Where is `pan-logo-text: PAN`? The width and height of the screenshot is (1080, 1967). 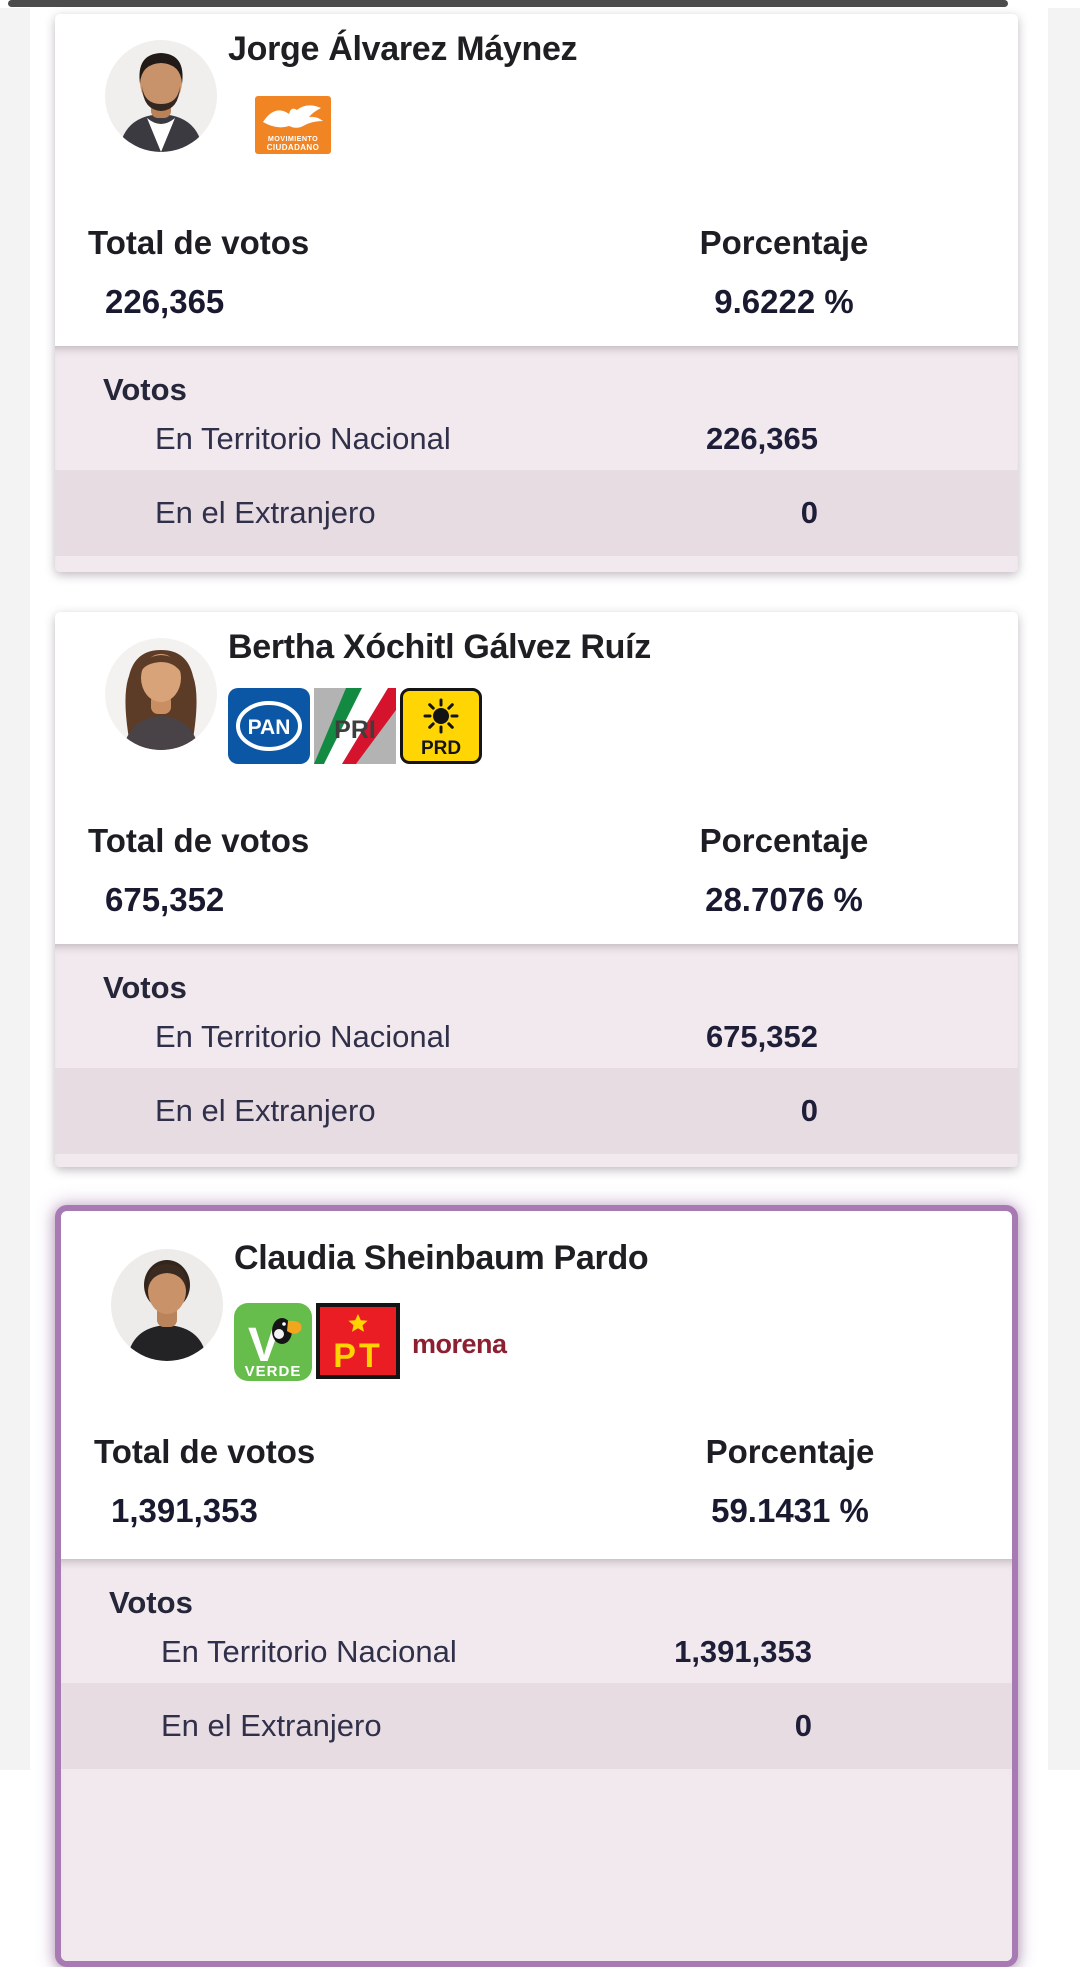
pan-logo-text: PAN is located at coordinates (269, 727).